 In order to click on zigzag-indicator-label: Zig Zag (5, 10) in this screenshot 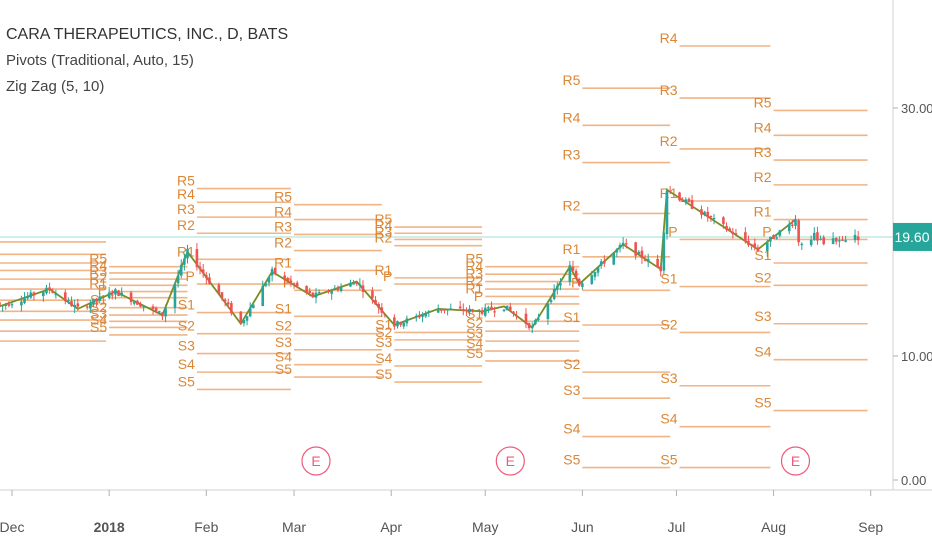, I will do `click(55, 86)`.